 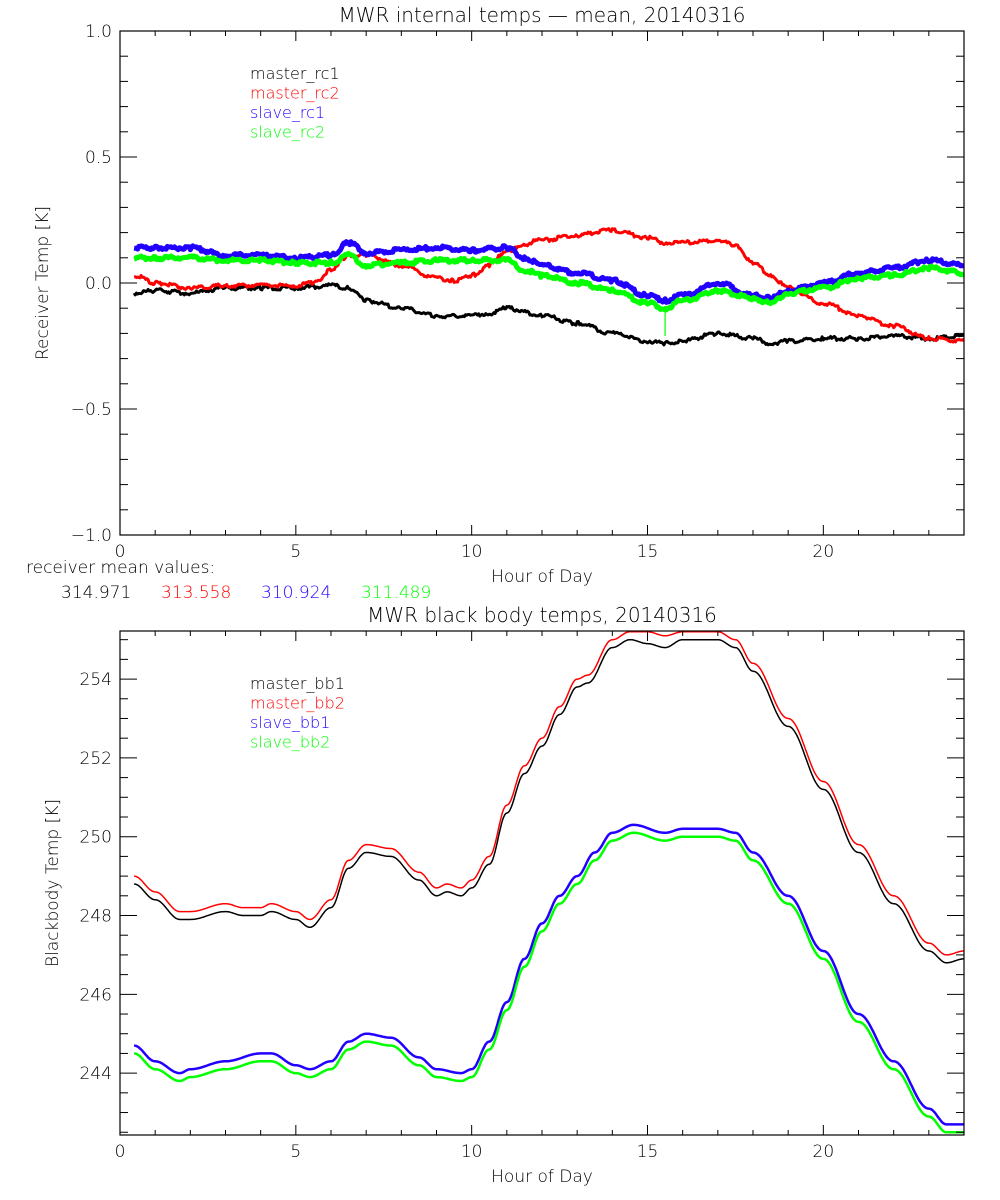 What do you see at coordinates (120, 568) in the screenshot?
I see `receiver-mean-label: receiver mean values:` at bounding box center [120, 568].